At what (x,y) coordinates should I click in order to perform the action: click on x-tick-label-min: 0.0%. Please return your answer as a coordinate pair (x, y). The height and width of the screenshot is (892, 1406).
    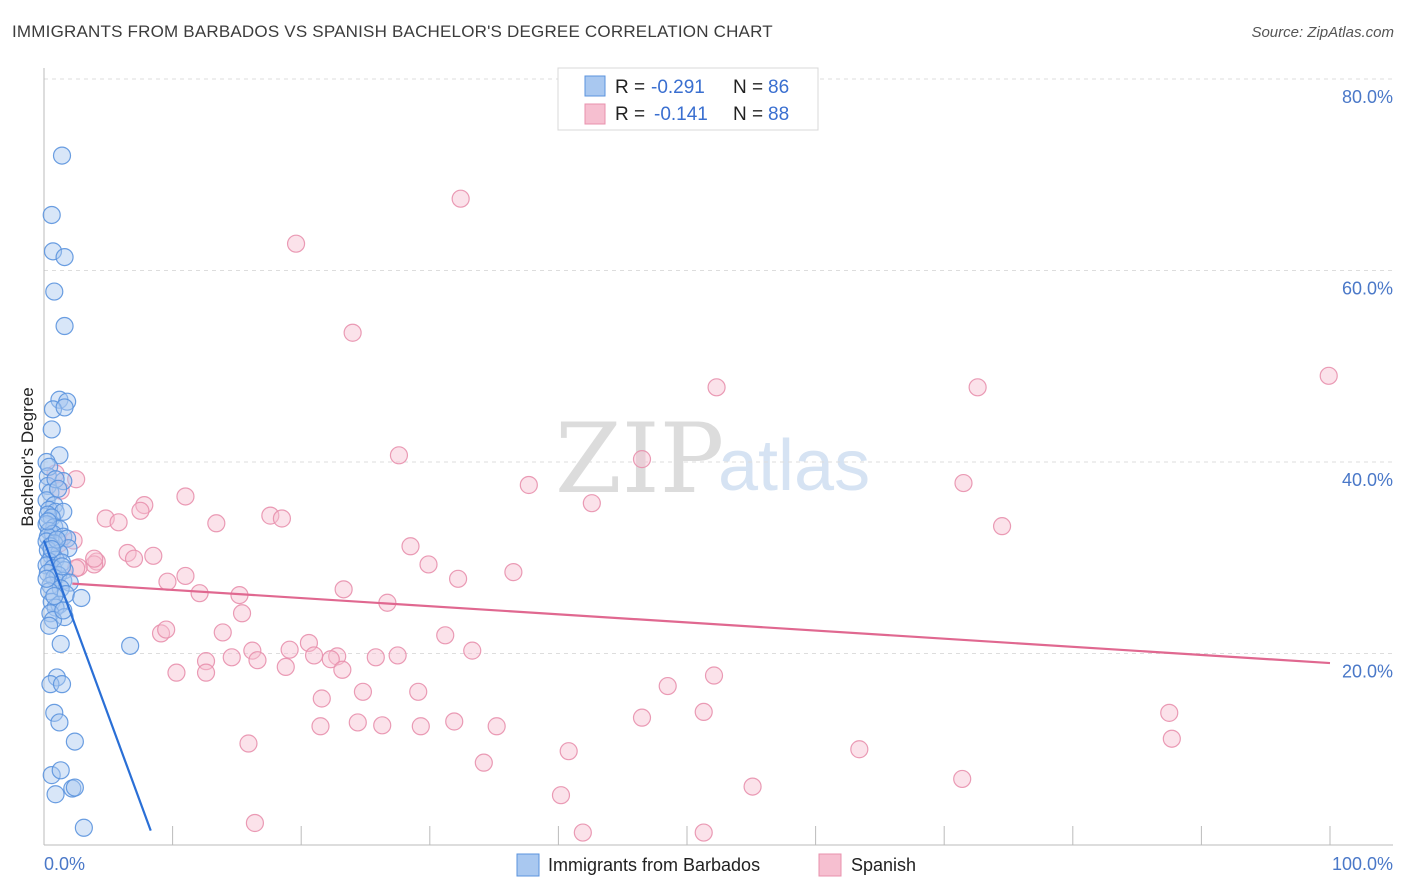
    Looking at the image, I should click on (64, 864).